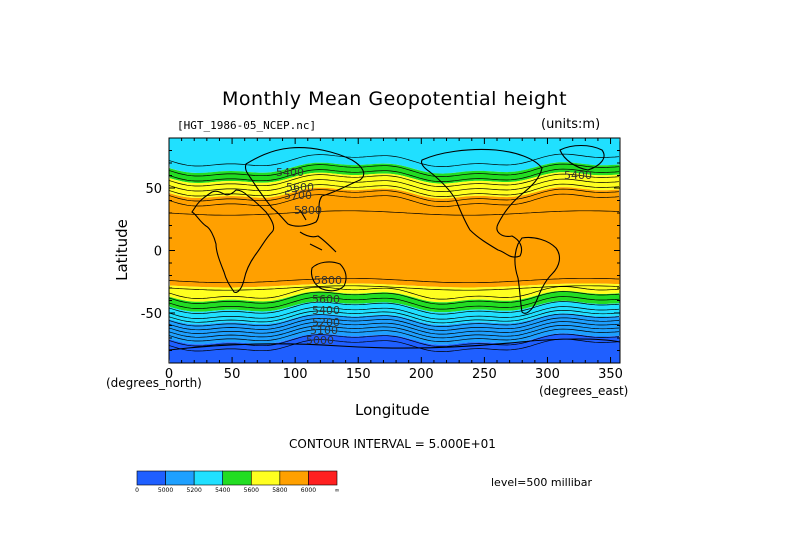 This screenshot has width=789, height=558. What do you see at coordinates (154, 383) in the screenshot?
I see `y-units-label: (degrees_north)` at bounding box center [154, 383].